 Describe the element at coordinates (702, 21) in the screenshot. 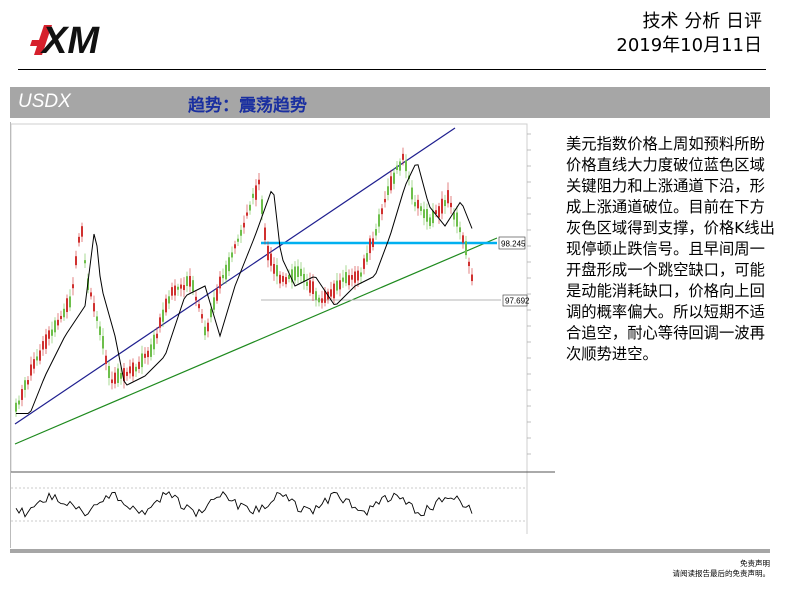

I see `report-type: 技术 分析 日评` at that location.